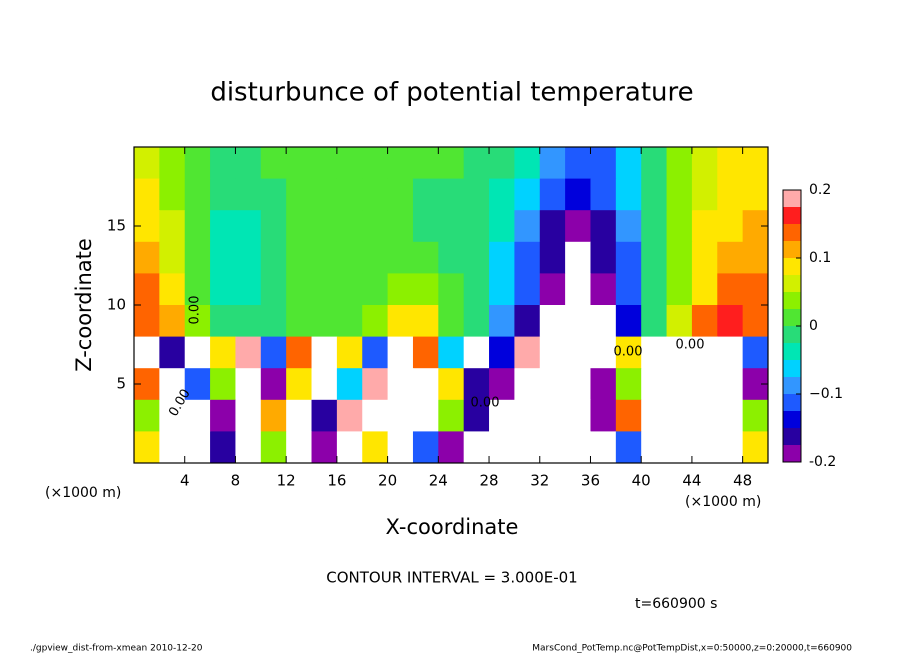  What do you see at coordinates (336, 481) in the screenshot?
I see `x-tick-label: 16` at bounding box center [336, 481].